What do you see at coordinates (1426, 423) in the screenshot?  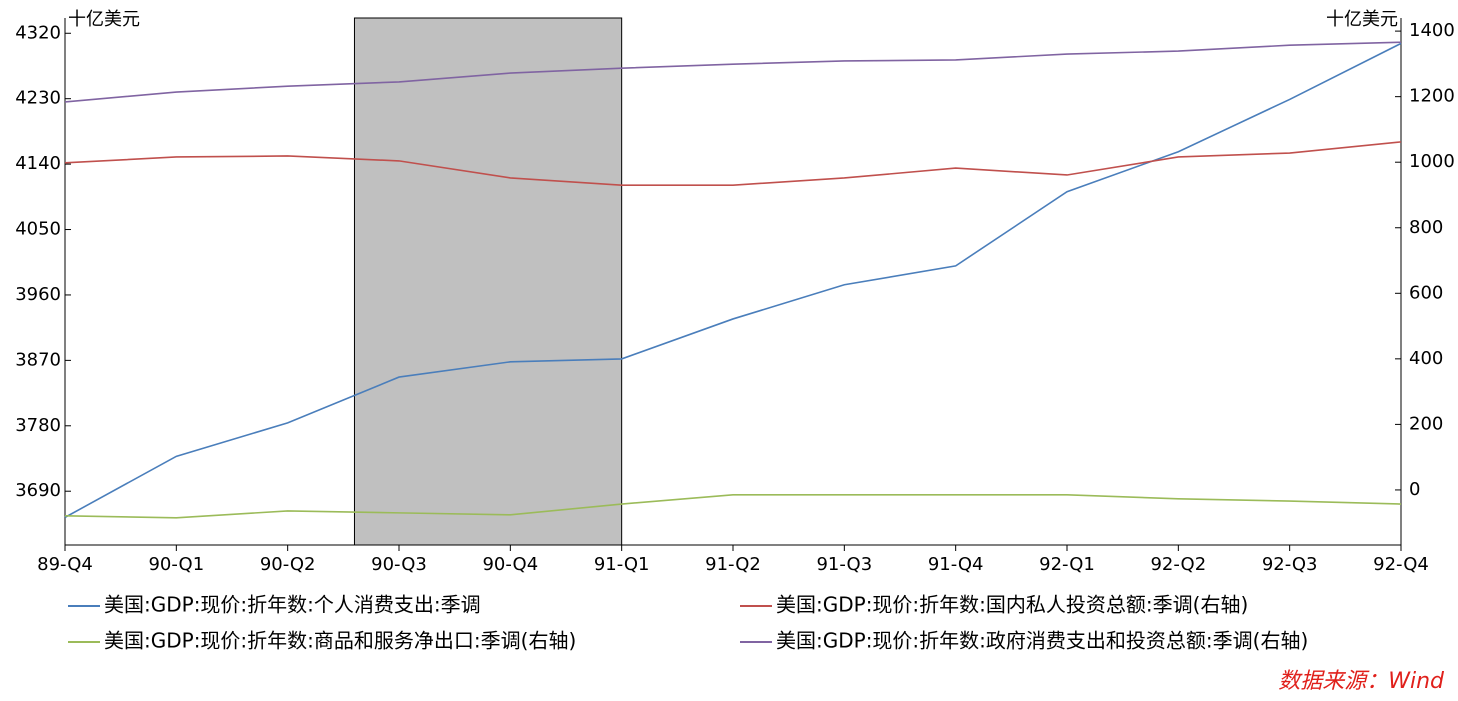 I see `y2-tick-label: 200` at bounding box center [1426, 423].